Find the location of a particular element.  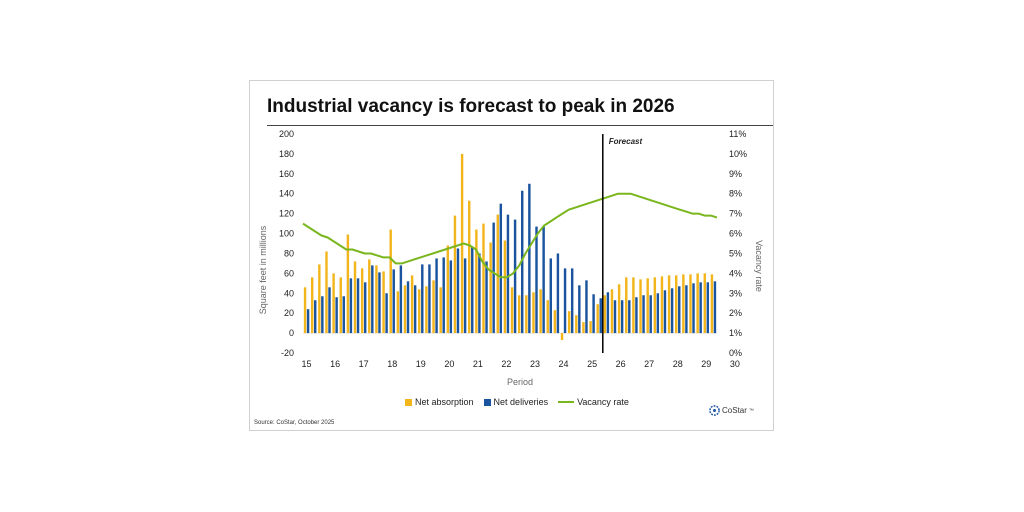

y-axis-title: Square feet in millions is located at coordinates (263, 269).